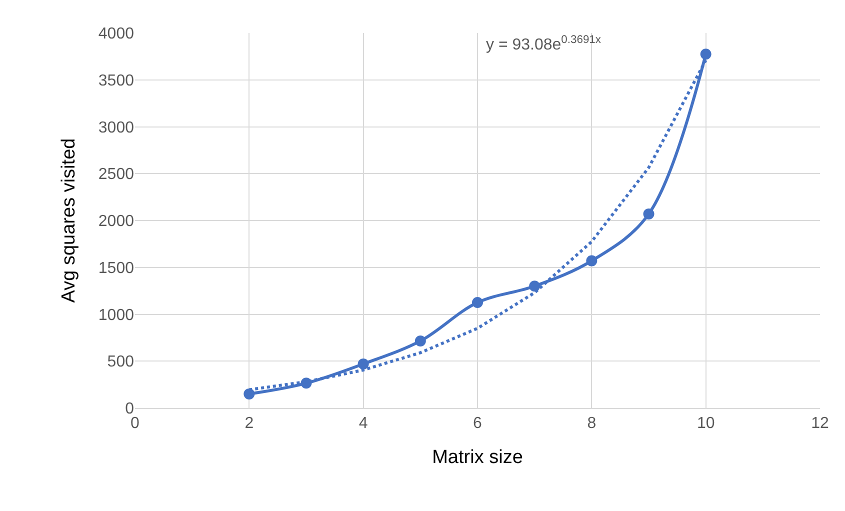 The height and width of the screenshot is (511, 845). Describe the element at coordinates (116, 81) in the screenshot. I see `y-tick-label: 3500` at that location.